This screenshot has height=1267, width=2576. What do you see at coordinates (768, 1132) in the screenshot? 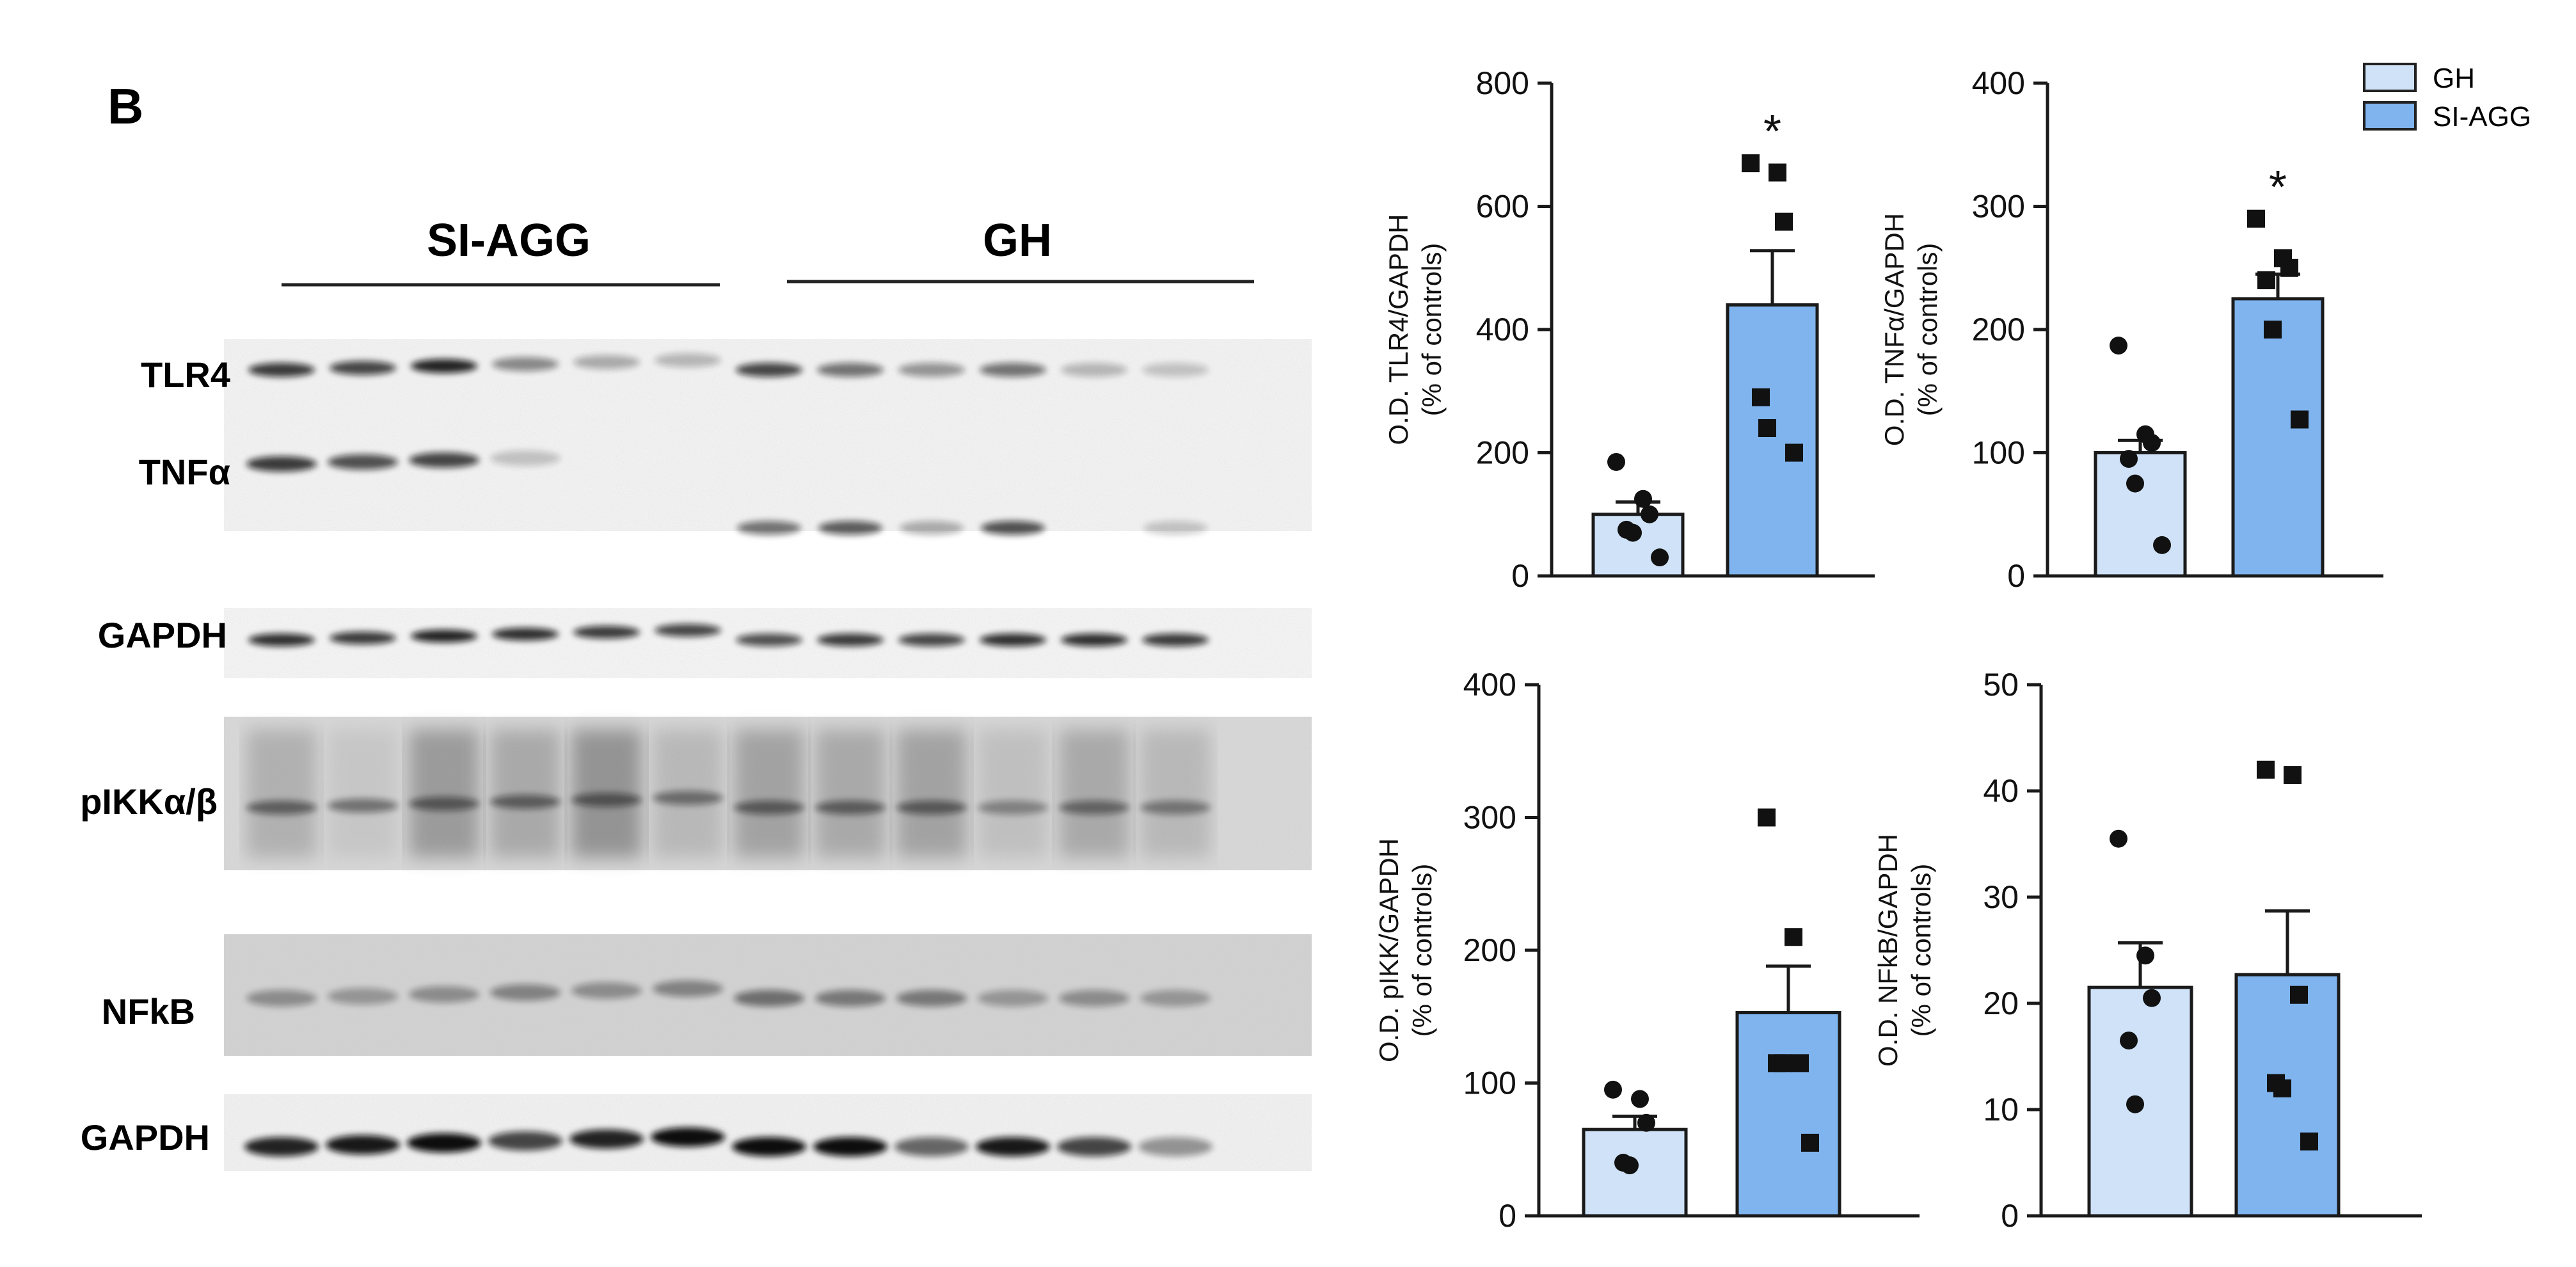
I see `blot-strip-noise` at bounding box center [768, 1132].